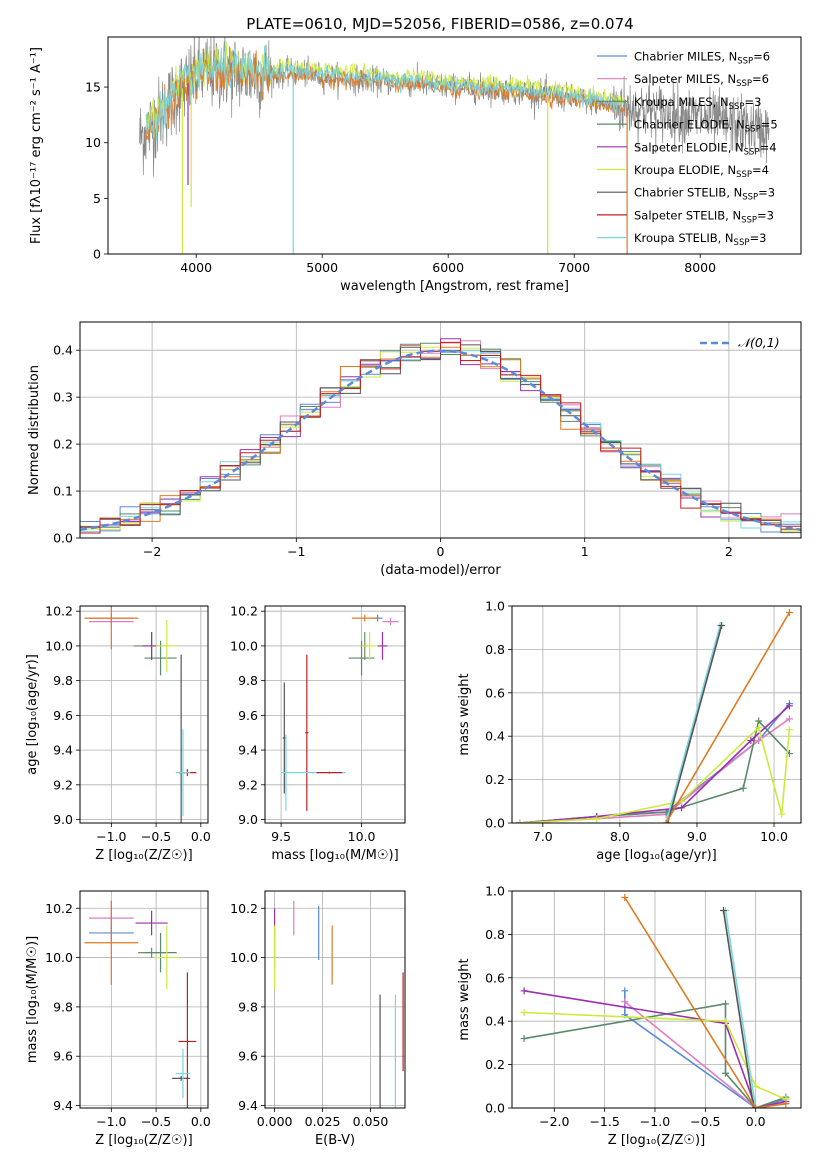 Image resolution: width=819 pixels, height=1170 pixels. I want to click on legend-label: Chabrier ELODIE, NSSP=5, so click(706, 126).